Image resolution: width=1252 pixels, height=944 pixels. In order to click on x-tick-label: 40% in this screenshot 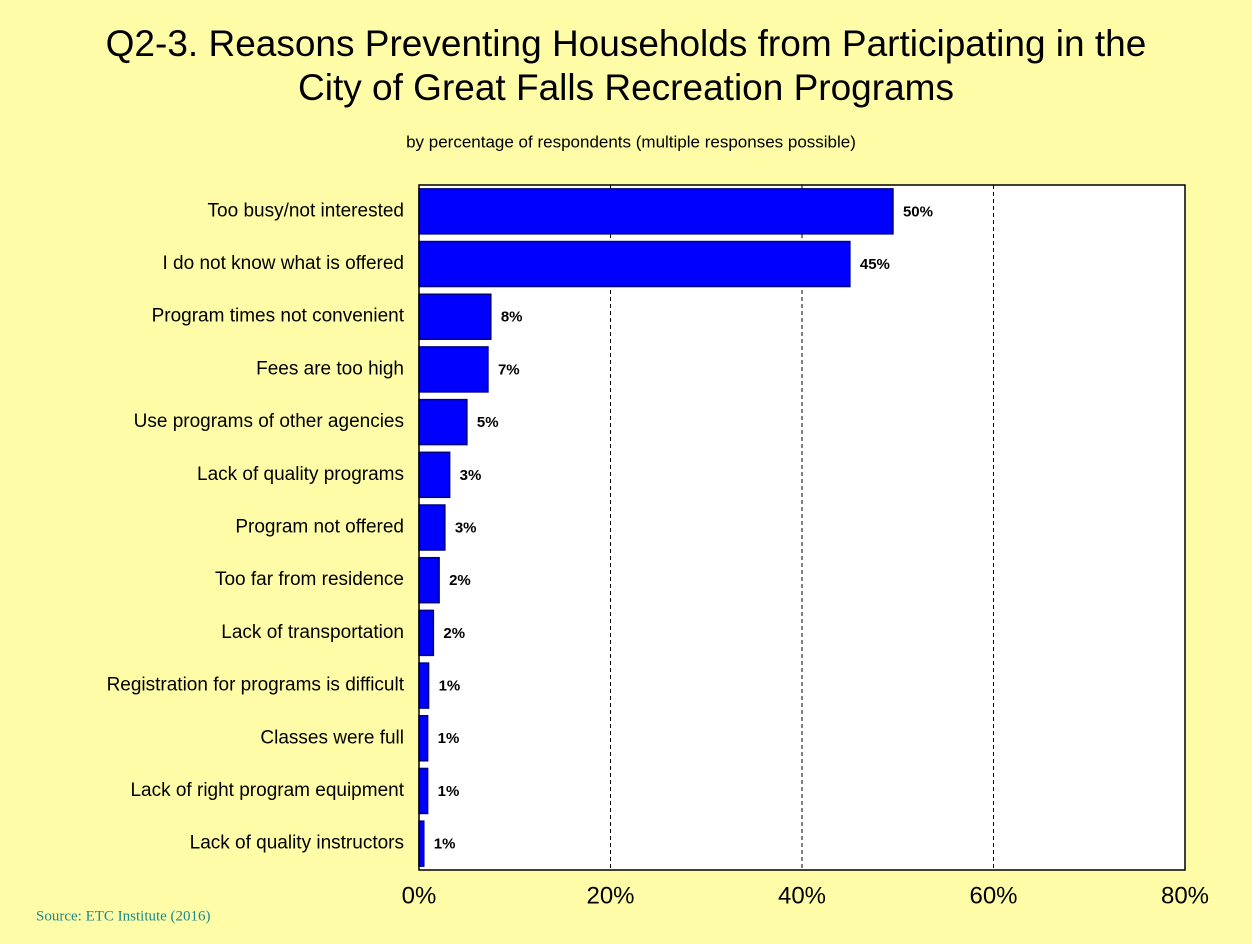, I will do `click(802, 895)`.